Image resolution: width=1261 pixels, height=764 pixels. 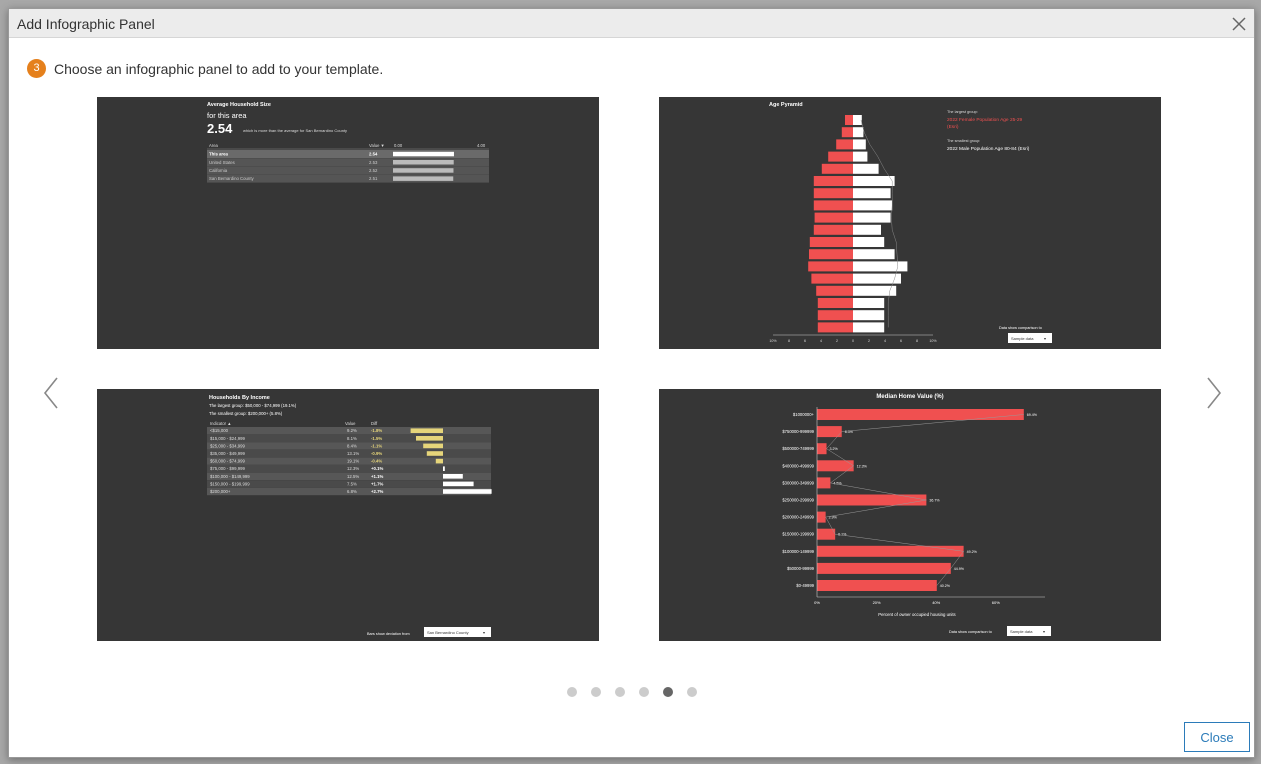 What do you see at coordinates (962, 112) in the screenshot?
I see `largest-group-label: The largest group:` at bounding box center [962, 112].